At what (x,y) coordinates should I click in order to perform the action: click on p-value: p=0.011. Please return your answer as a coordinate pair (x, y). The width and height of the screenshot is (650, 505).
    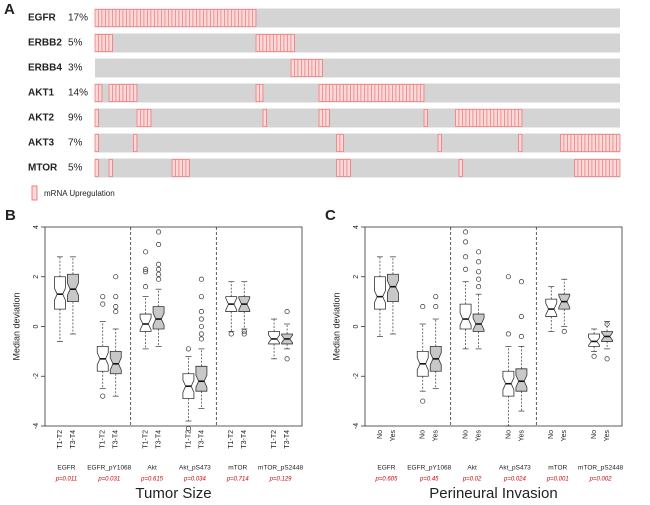
    Looking at the image, I should click on (66, 480).